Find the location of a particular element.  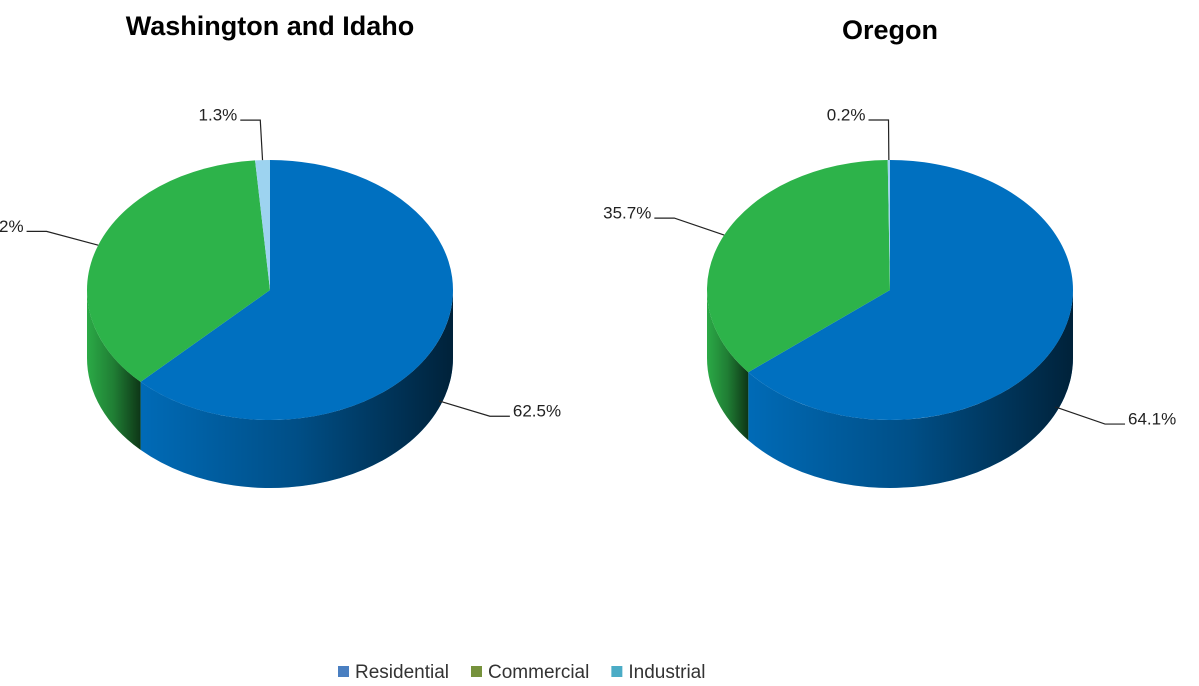

chart-title: Washington and Idaho is located at coordinates (270, 26).